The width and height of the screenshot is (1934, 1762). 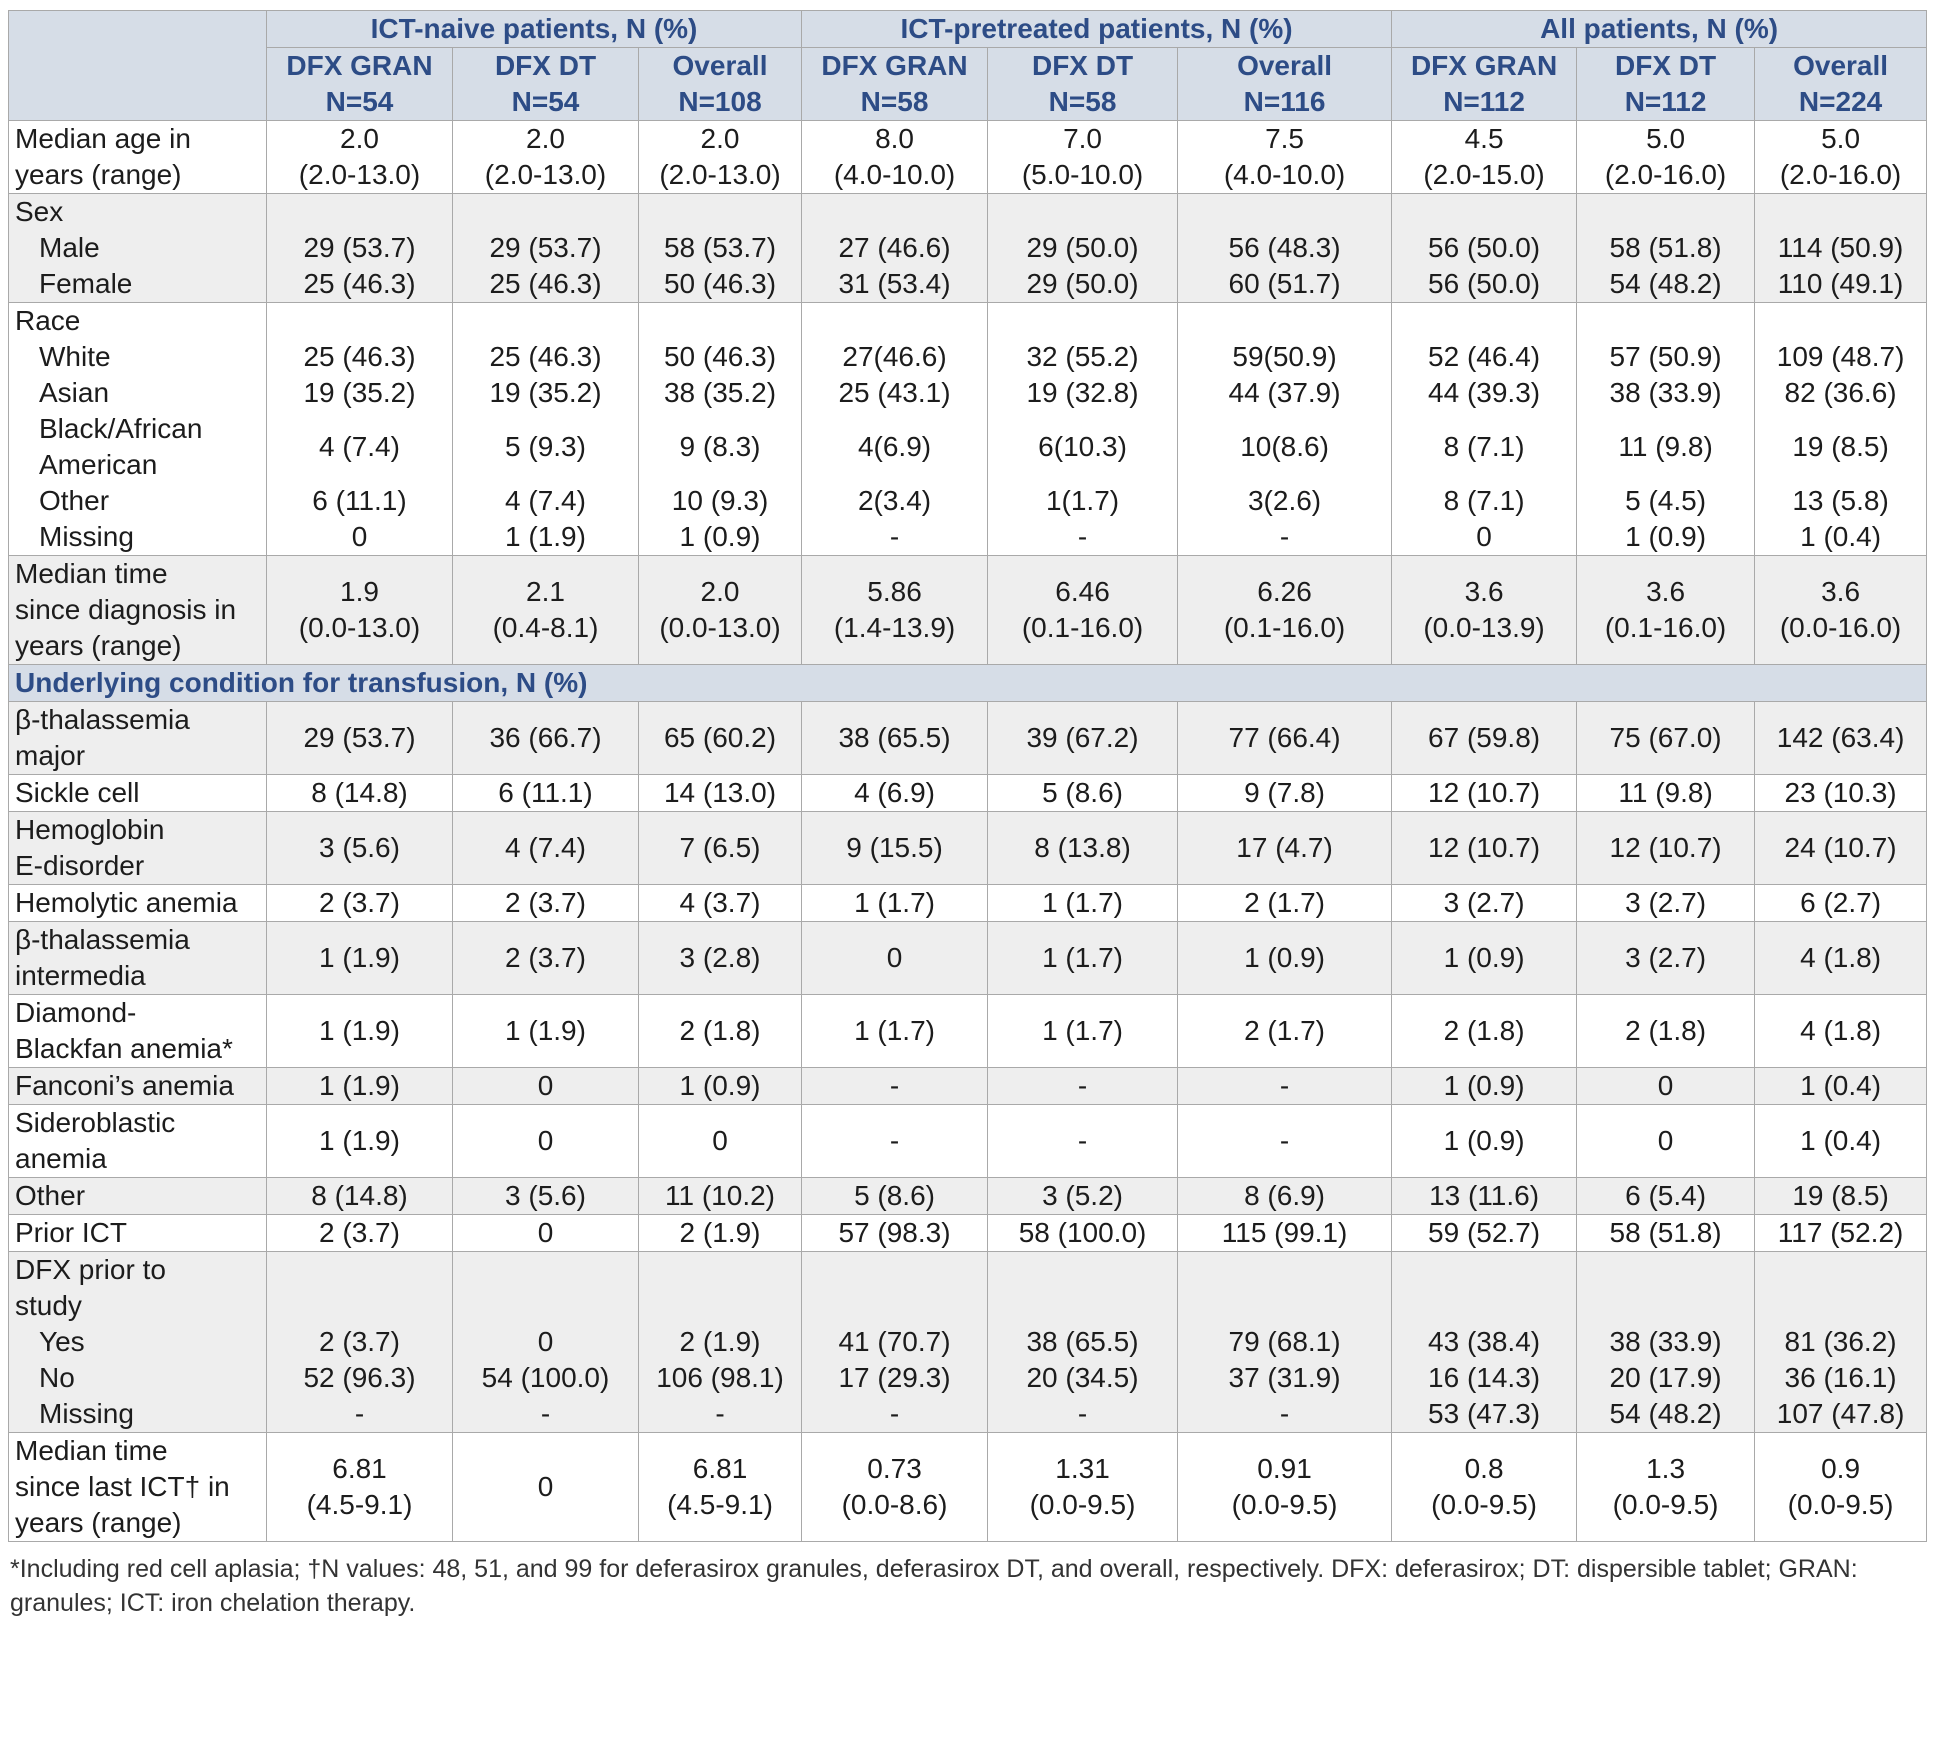 I want to click on data-cell: 4 (6.9), so click(x=895, y=793).